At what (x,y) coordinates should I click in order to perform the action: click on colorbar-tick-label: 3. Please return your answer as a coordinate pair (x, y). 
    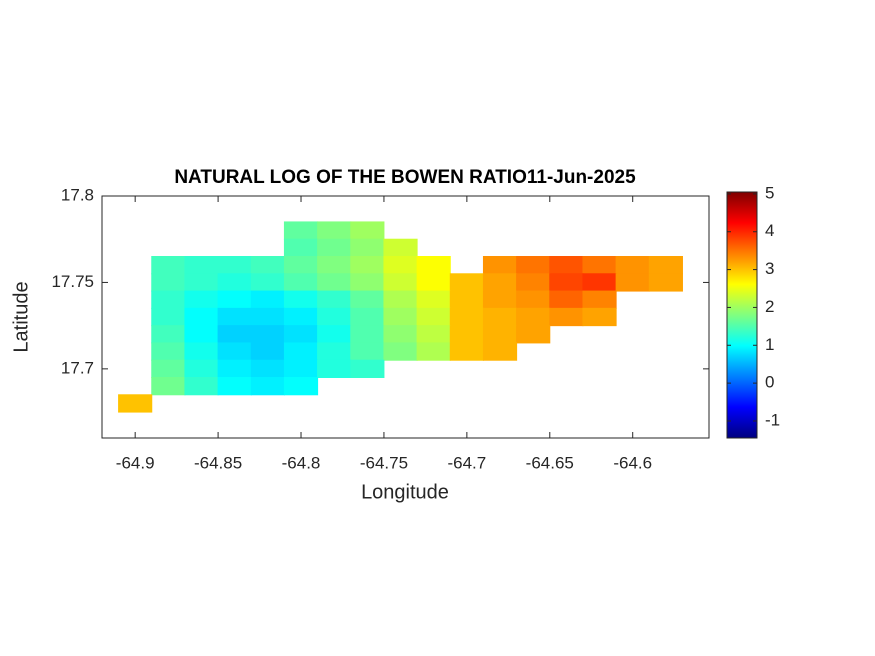
    Looking at the image, I should click on (769, 268).